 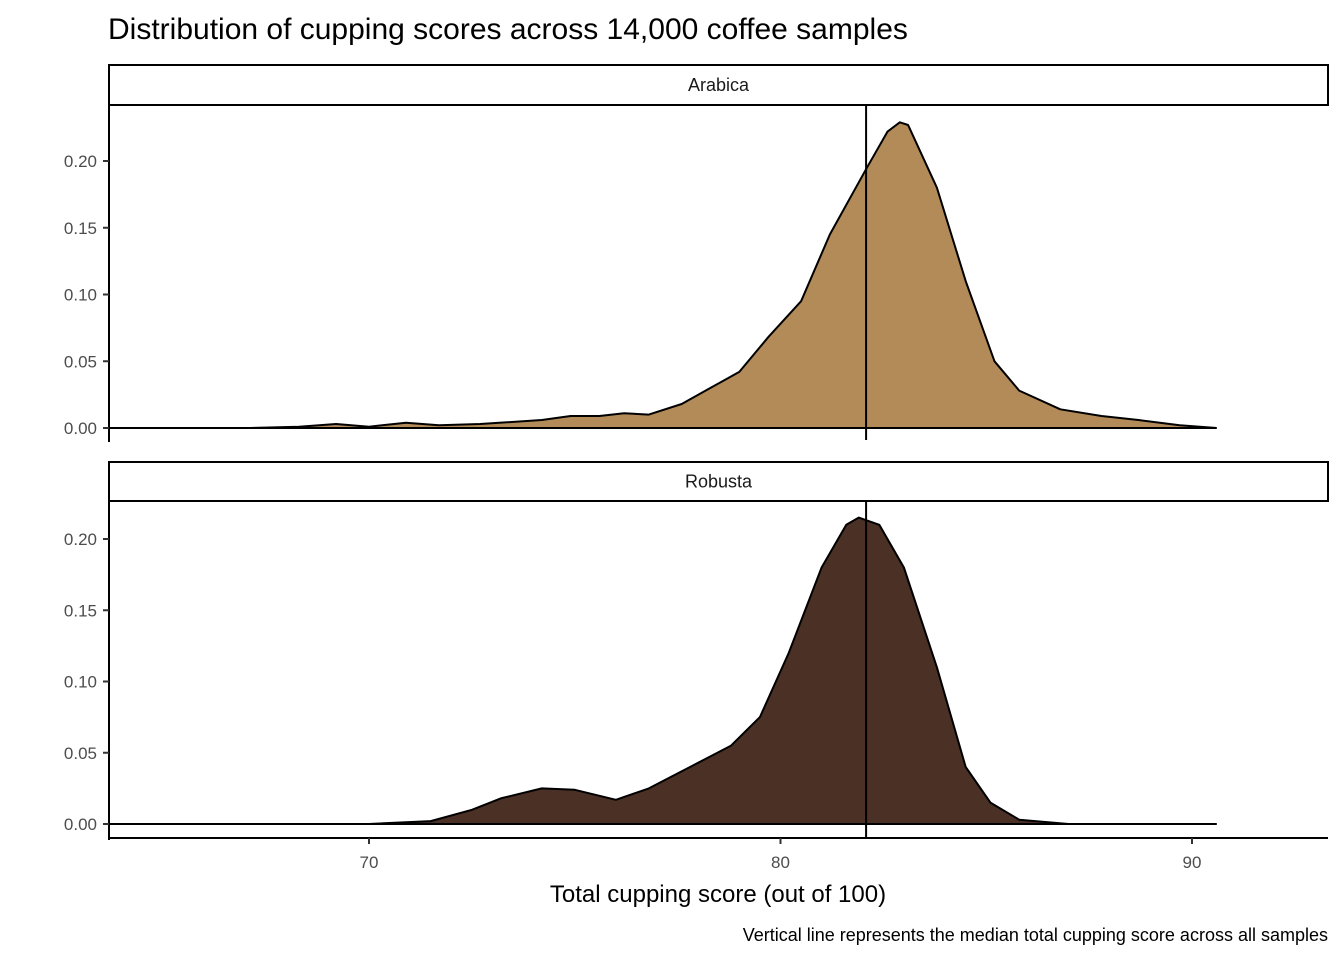 What do you see at coordinates (780, 862) in the screenshot?
I see `x-tick-label: 80` at bounding box center [780, 862].